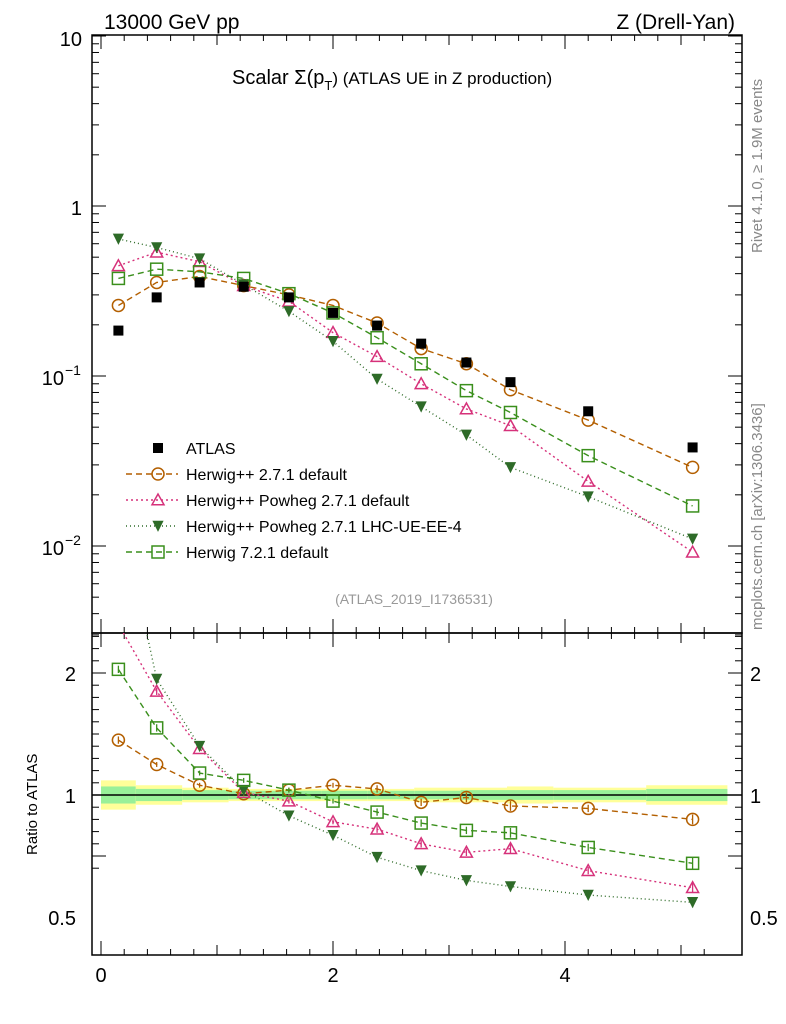  Describe the element at coordinates (764, 919) in the screenshot. I see `ratio-ytick-label-0.5-right: 0.5` at that location.